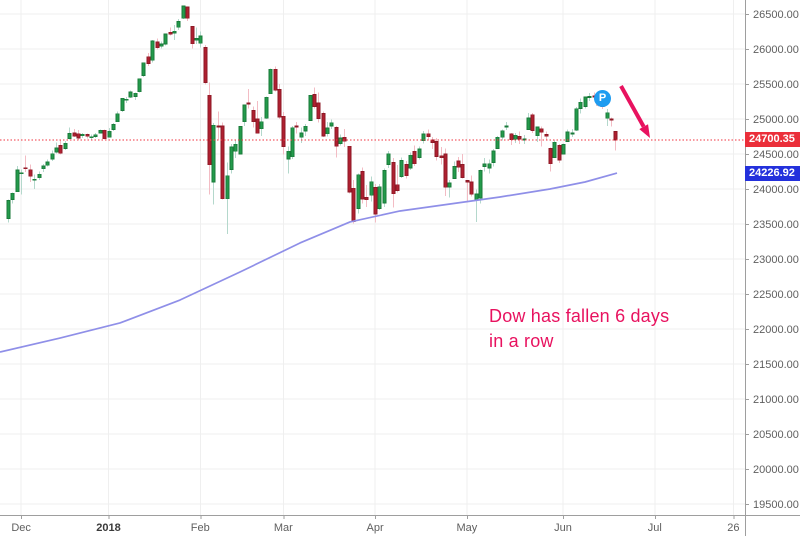 Image resolution: width=800 pixels, height=536 pixels. Describe the element at coordinates (521, 341) in the screenshot. I see `annotation-line-2: in a row` at that location.